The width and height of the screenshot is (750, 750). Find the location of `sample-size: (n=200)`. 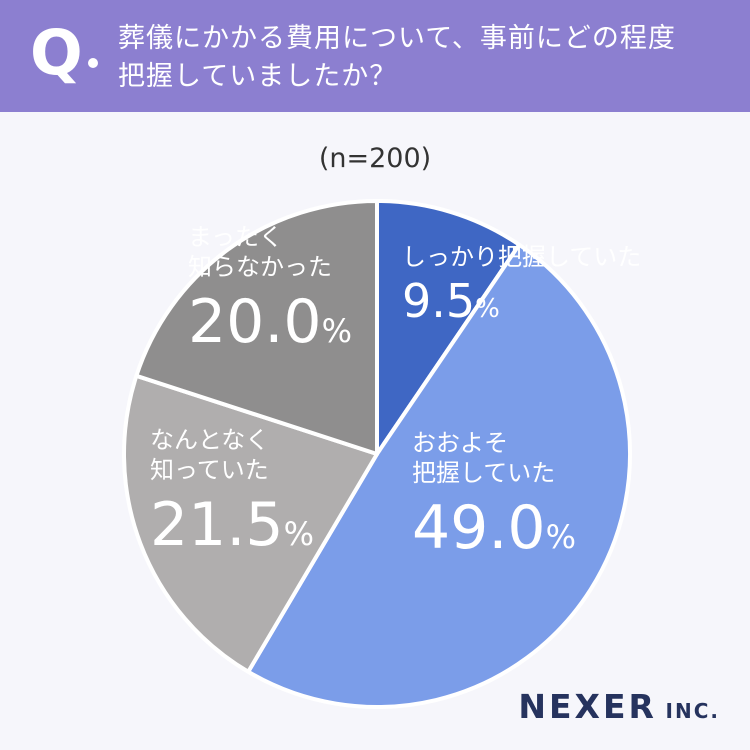

sample-size: (n=200) is located at coordinates (375, 158).